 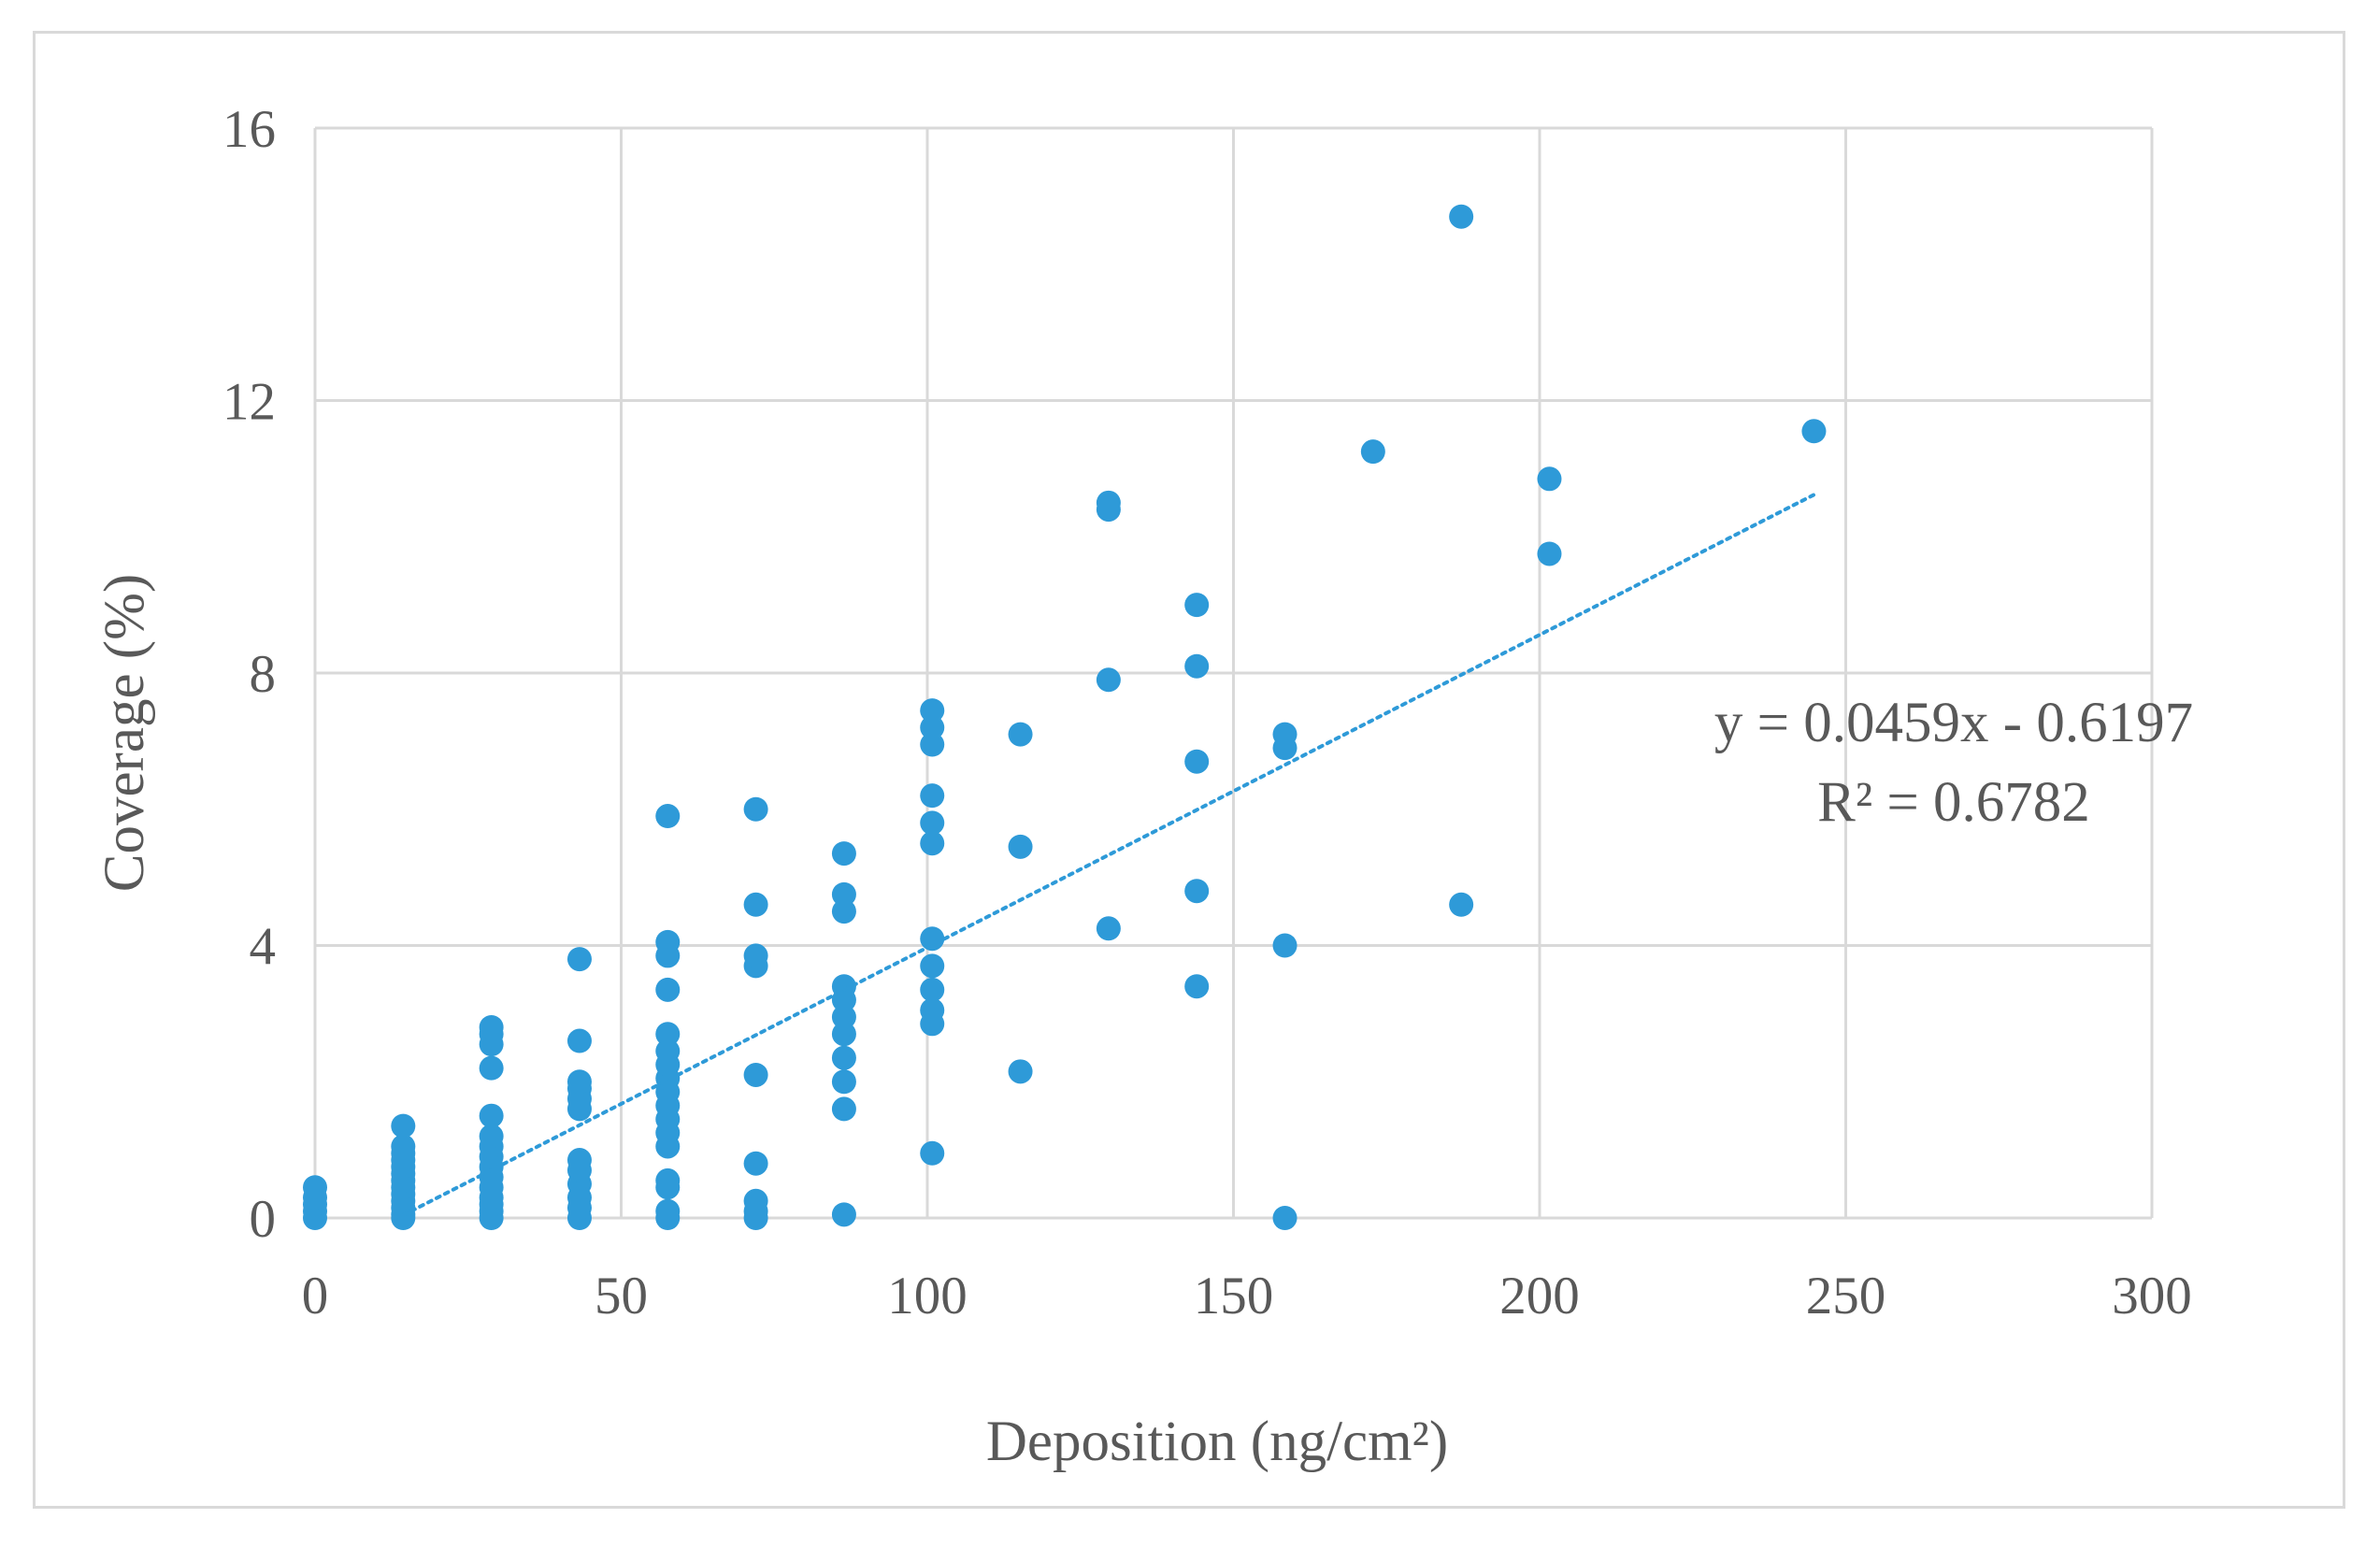 What do you see at coordinates (1234, 1296) in the screenshot?
I see `x-tick-label: 150` at bounding box center [1234, 1296].